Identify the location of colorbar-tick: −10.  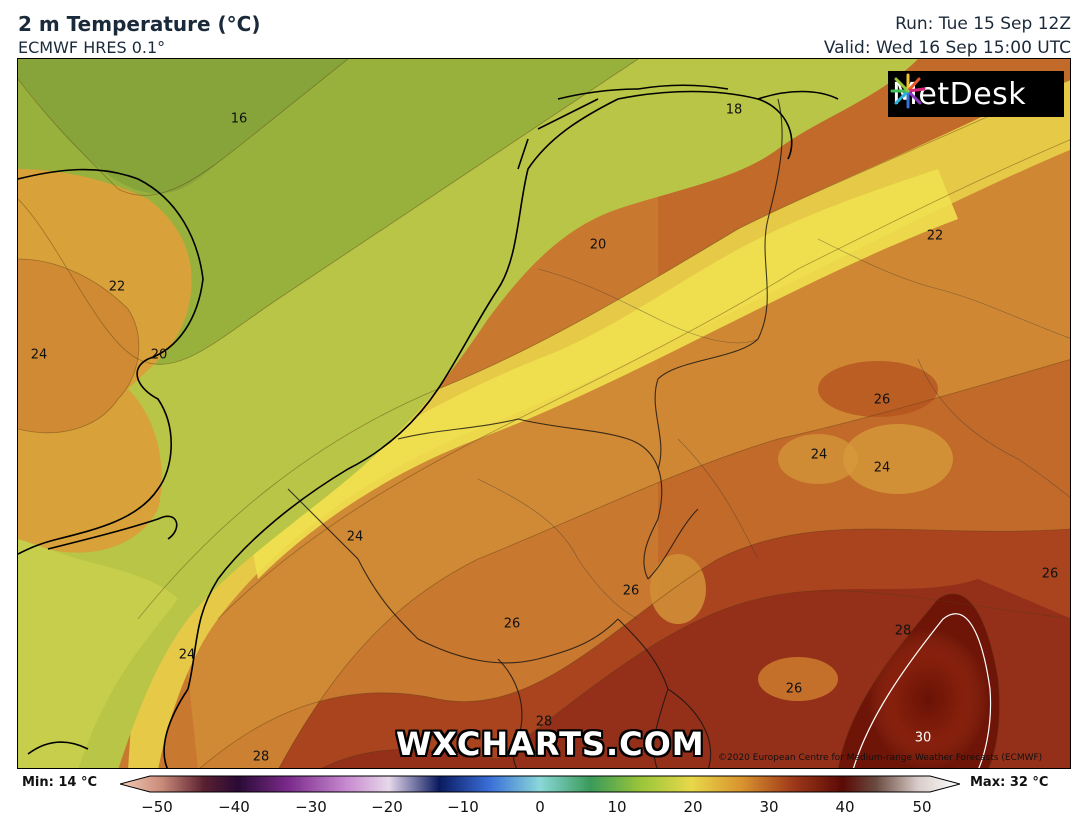
(463, 807).